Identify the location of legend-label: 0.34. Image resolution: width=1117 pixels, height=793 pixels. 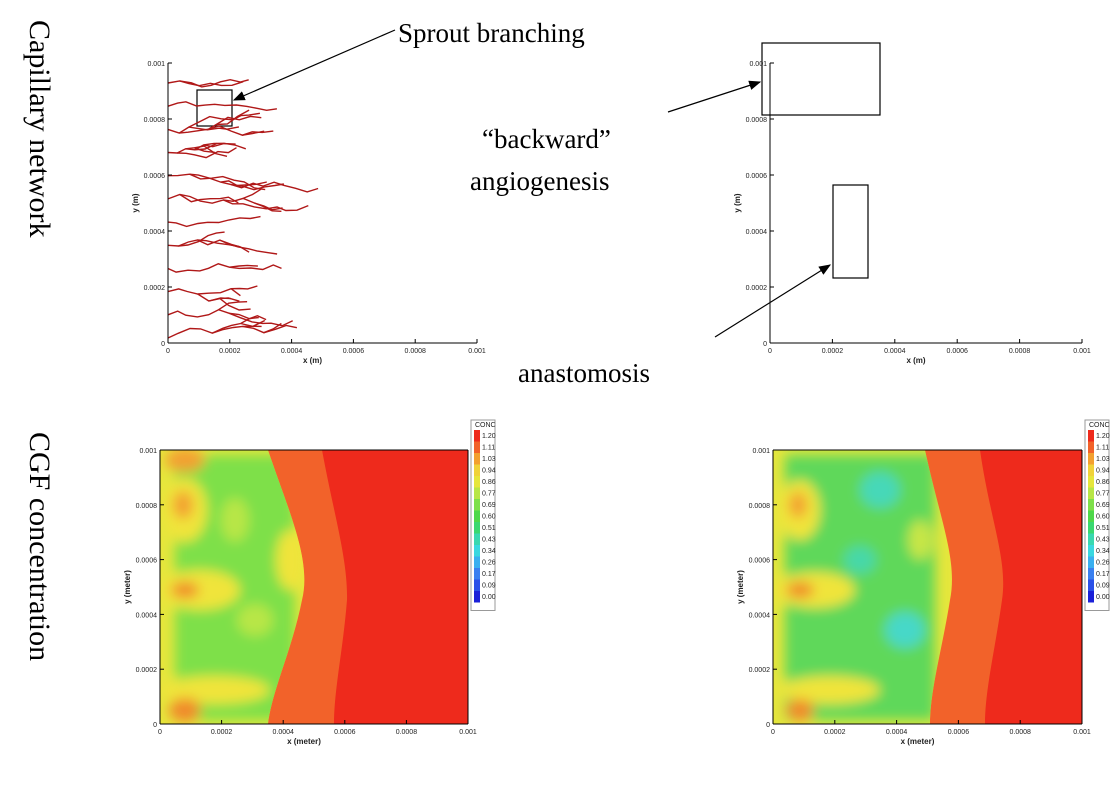
(489, 551).